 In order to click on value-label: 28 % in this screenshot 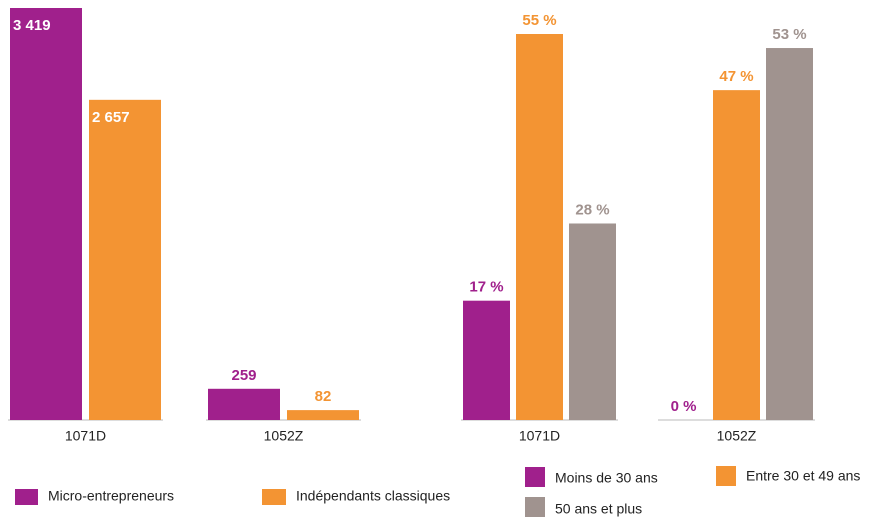, I will do `click(592, 209)`.